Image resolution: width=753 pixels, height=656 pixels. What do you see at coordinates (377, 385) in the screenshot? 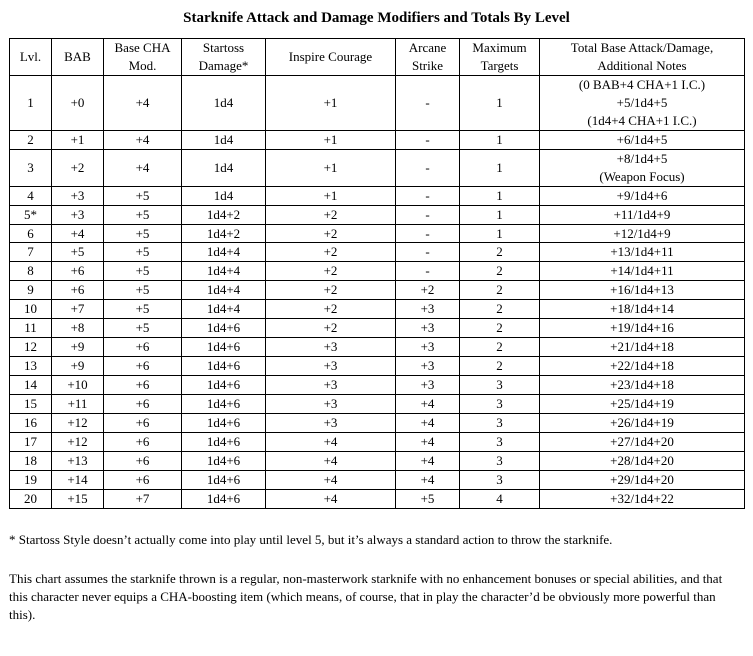
I see `table-row: 14 +10 +6 1d4+6 +3 +3 3 +23/1d4+18` at bounding box center [377, 385].